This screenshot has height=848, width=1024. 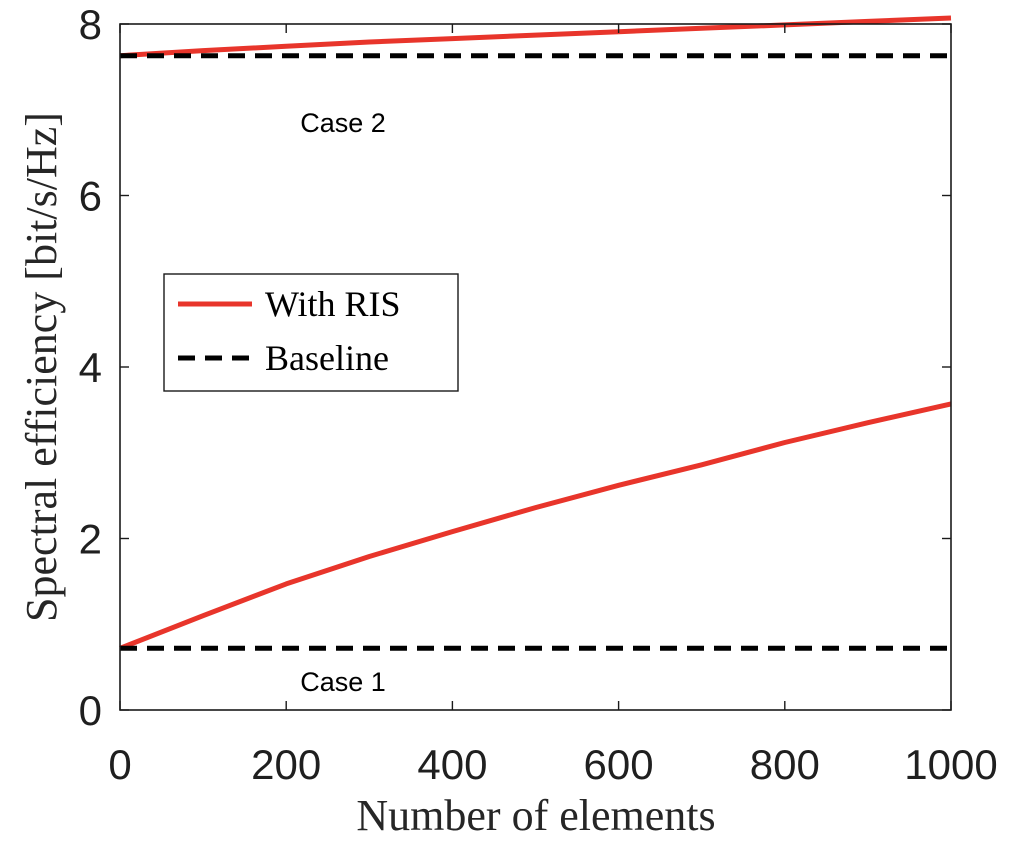 What do you see at coordinates (90, 710) in the screenshot?
I see `y-tick-label: 0` at bounding box center [90, 710].